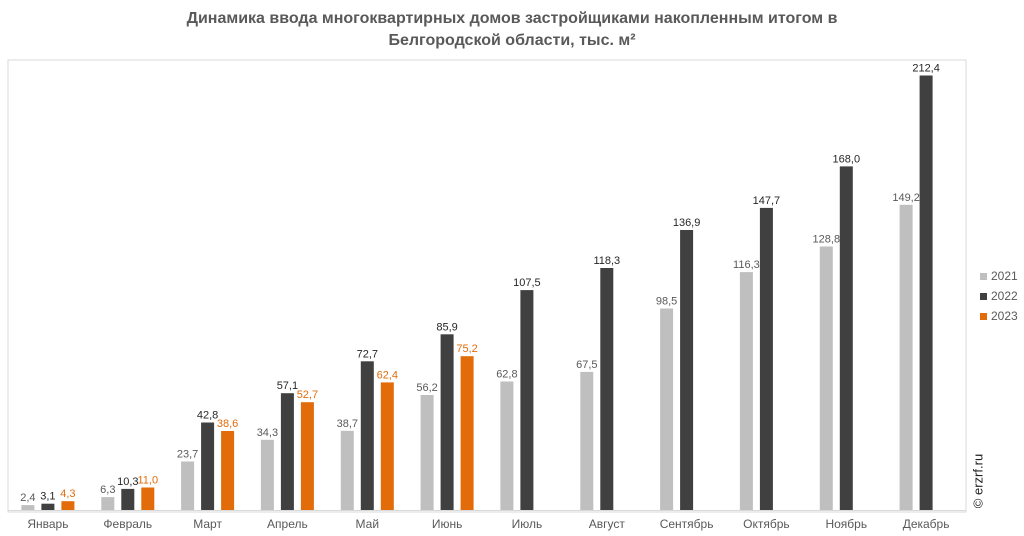 This screenshot has width=1024, height=536. Describe the element at coordinates (606, 261) in the screenshot. I see `data-label-2022-8: 118,3` at that location.